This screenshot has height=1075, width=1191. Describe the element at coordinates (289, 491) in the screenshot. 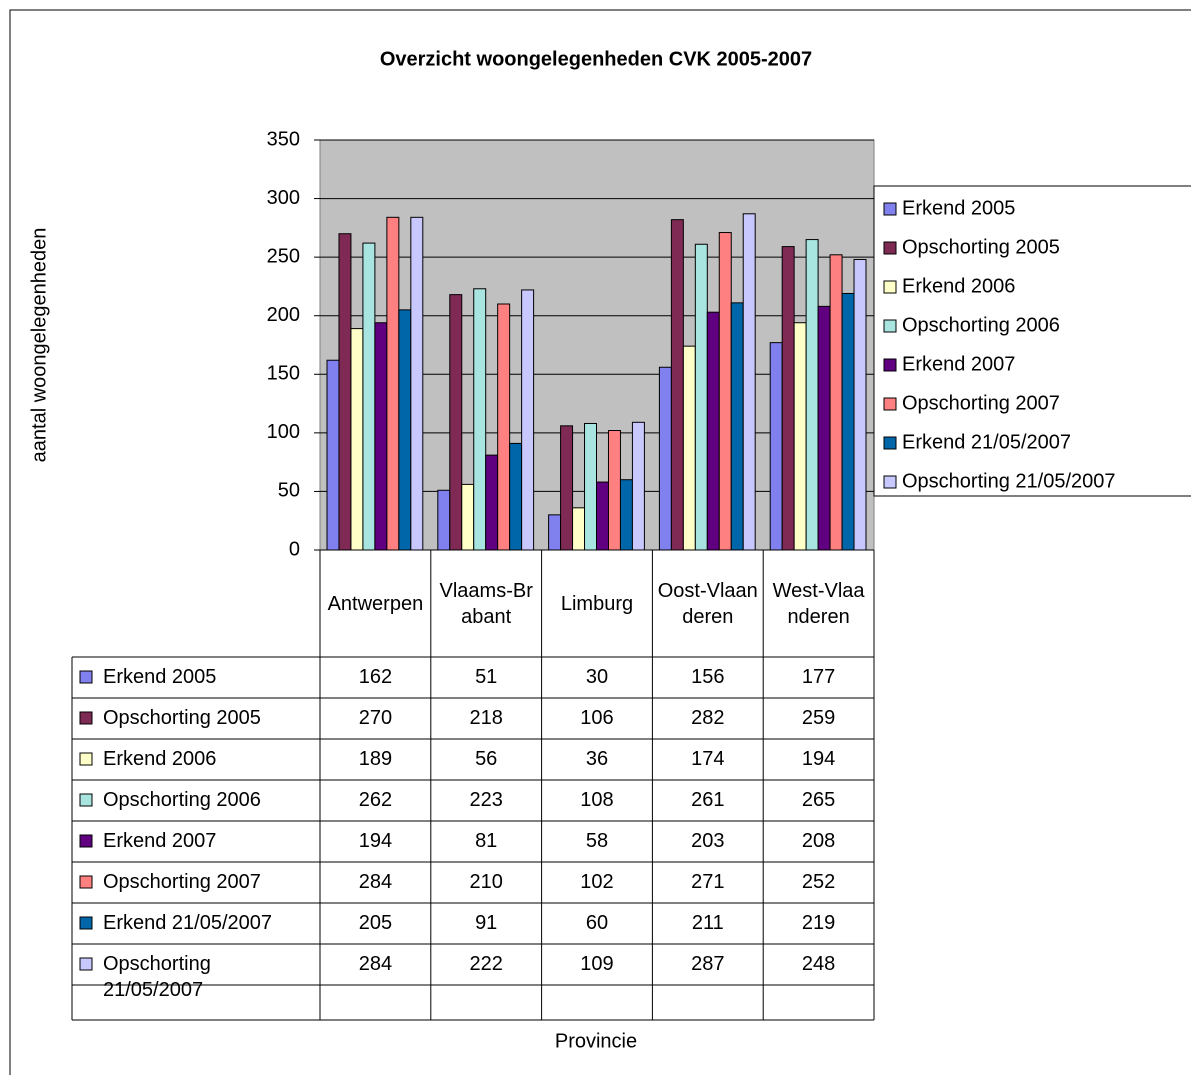

I see `y-tick-label: 50` at that location.